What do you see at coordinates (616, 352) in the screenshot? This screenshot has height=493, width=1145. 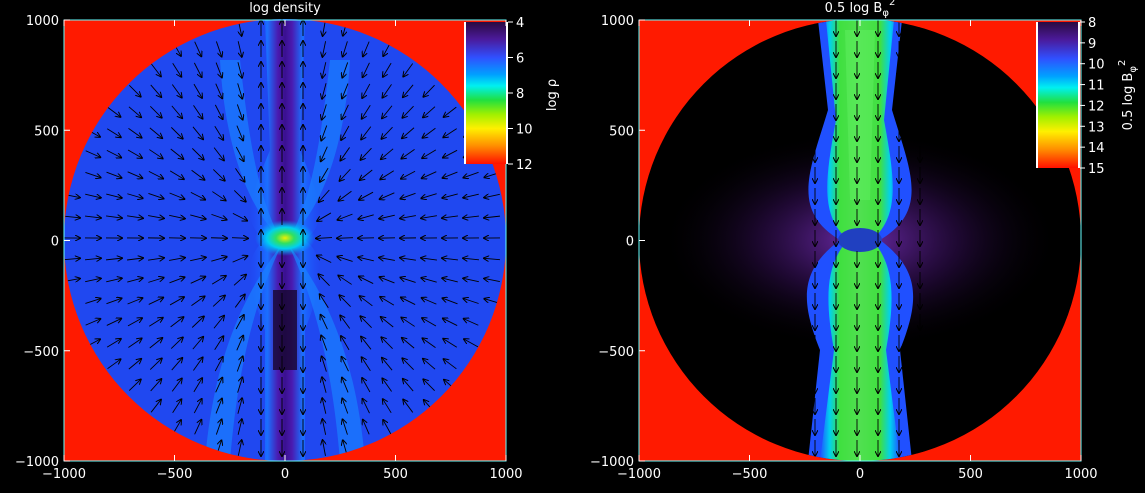 I see `y-tick-label: −500` at bounding box center [616, 352].